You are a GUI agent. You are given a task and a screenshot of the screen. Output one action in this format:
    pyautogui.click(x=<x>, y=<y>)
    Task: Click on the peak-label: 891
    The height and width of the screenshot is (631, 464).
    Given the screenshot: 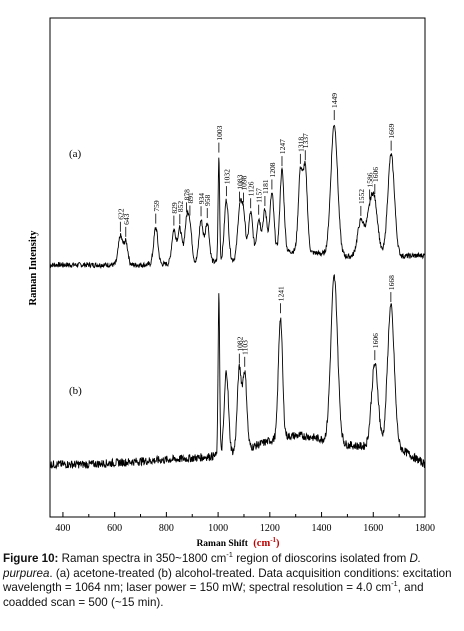 What is the action you would take?
    pyautogui.click(x=190, y=198)
    